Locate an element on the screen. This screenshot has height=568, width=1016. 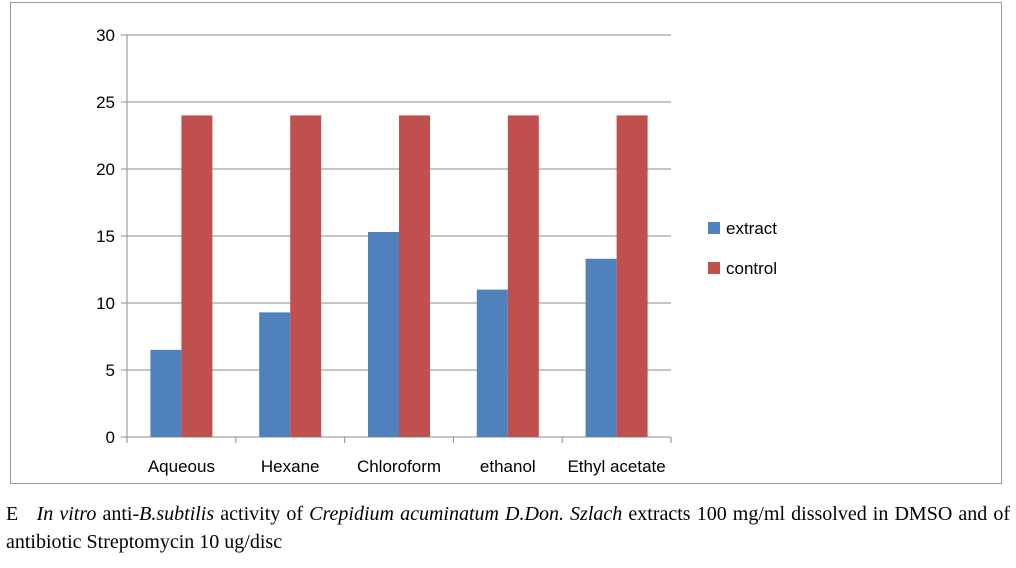
caption-text-1: anti- is located at coordinates (118, 514).